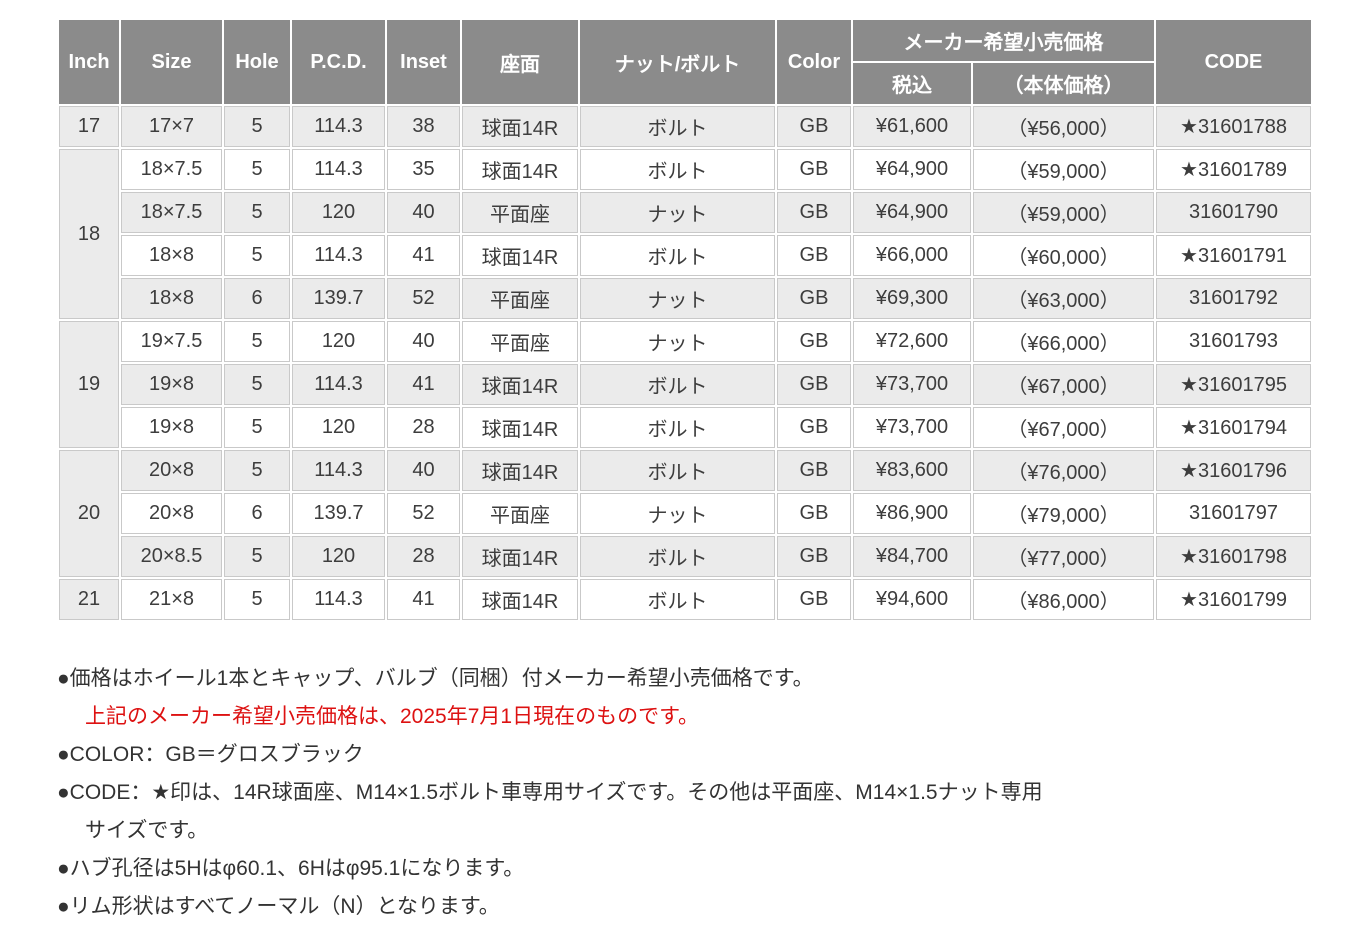 This screenshot has height=948, width=1369. Describe the element at coordinates (392, 716) in the screenshot. I see `note-line-red: 上記のメーカー希望小売価格は、2025年7月1日現在のものです。` at that location.